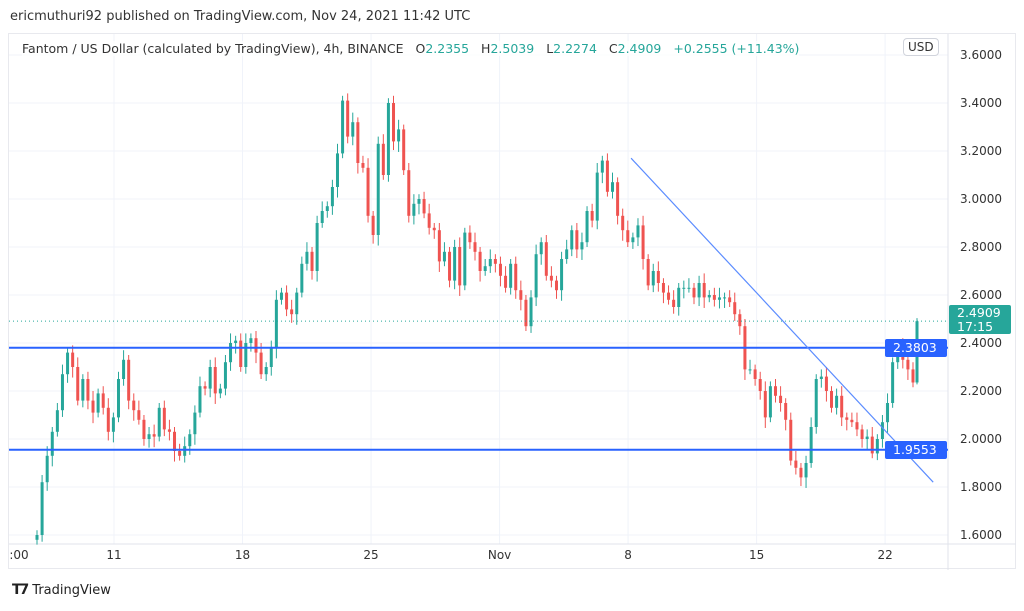 The width and height of the screenshot is (1024, 611). What do you see at coordinates (885, 555) in the screenshot?
I see `date-tick-label: 22` at bounding box center [885, 555].